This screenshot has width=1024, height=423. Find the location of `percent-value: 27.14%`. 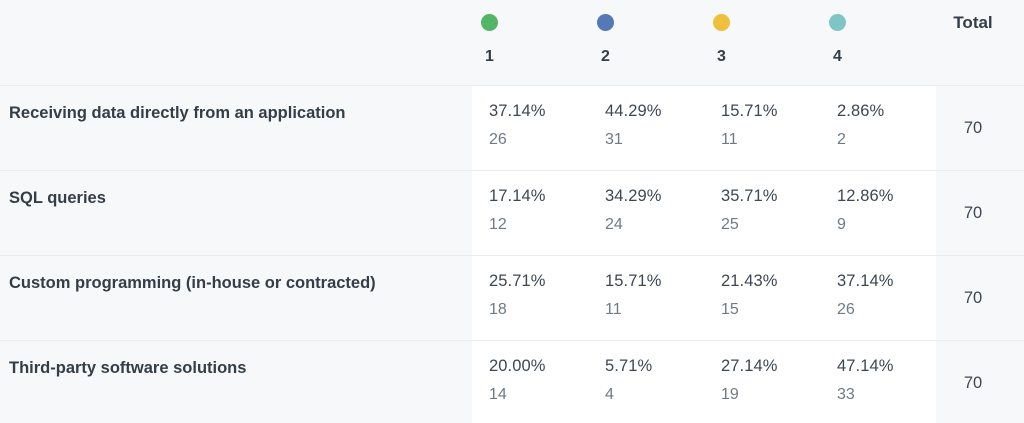

percent-value: 27.14% is located at coordinates (749, 366).